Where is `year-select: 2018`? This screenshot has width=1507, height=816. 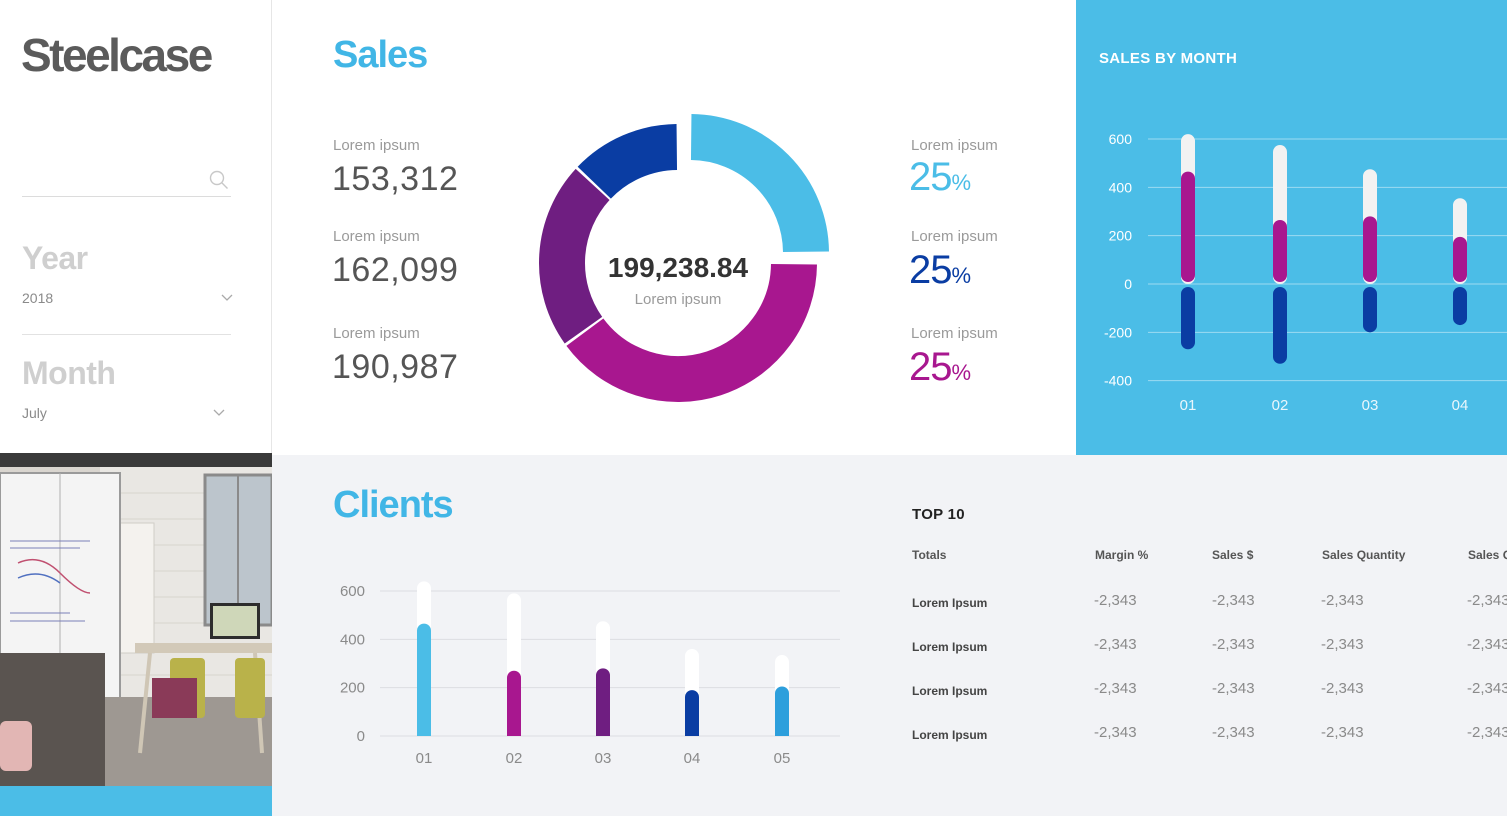
year-select: 2018 is located at coordinates (127, 301).